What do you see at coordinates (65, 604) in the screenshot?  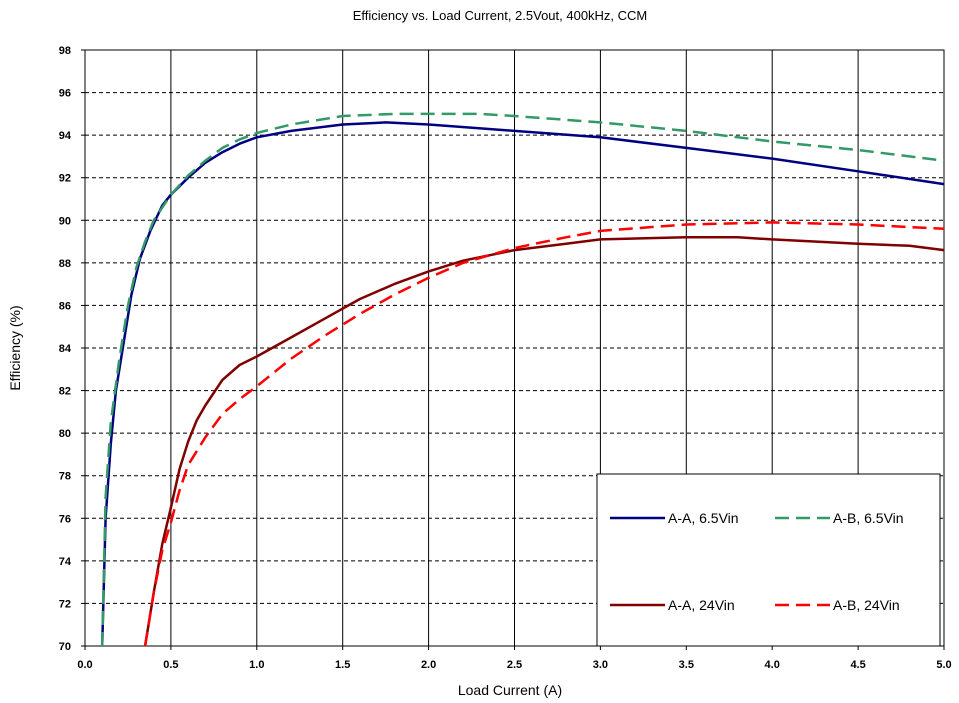 I see `y-tick-label: 72` at bounding box center [65, 604].